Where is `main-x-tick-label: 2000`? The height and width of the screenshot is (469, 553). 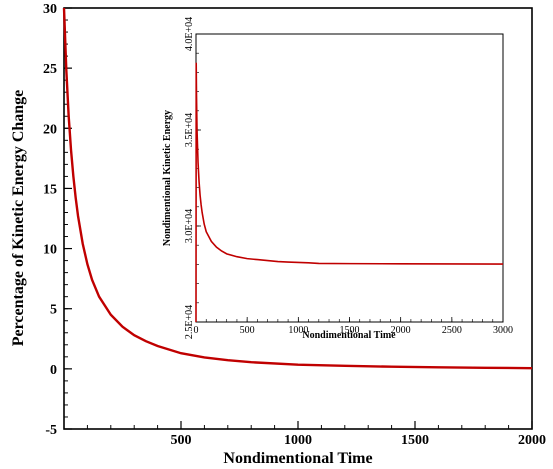
main-x-tick-label: 2000 is located at coordinates (532, 440).